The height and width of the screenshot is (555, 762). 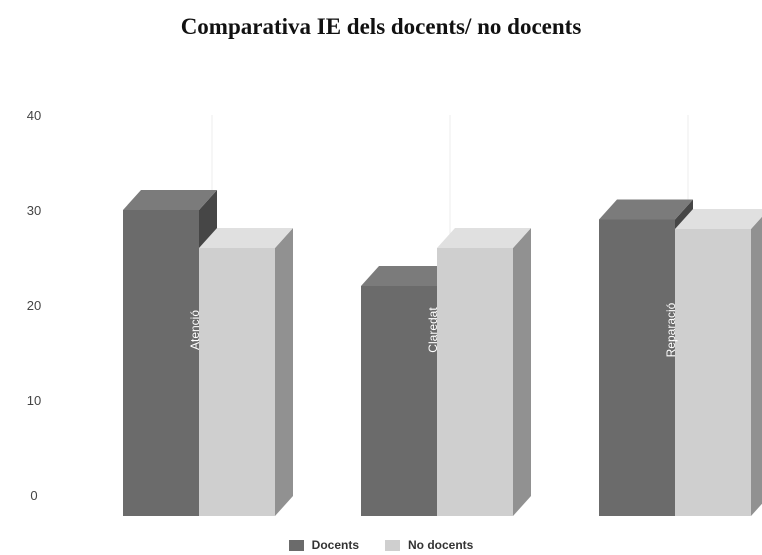 I want to click on legend-label-docents: Docents, so click(x=335, y=545).